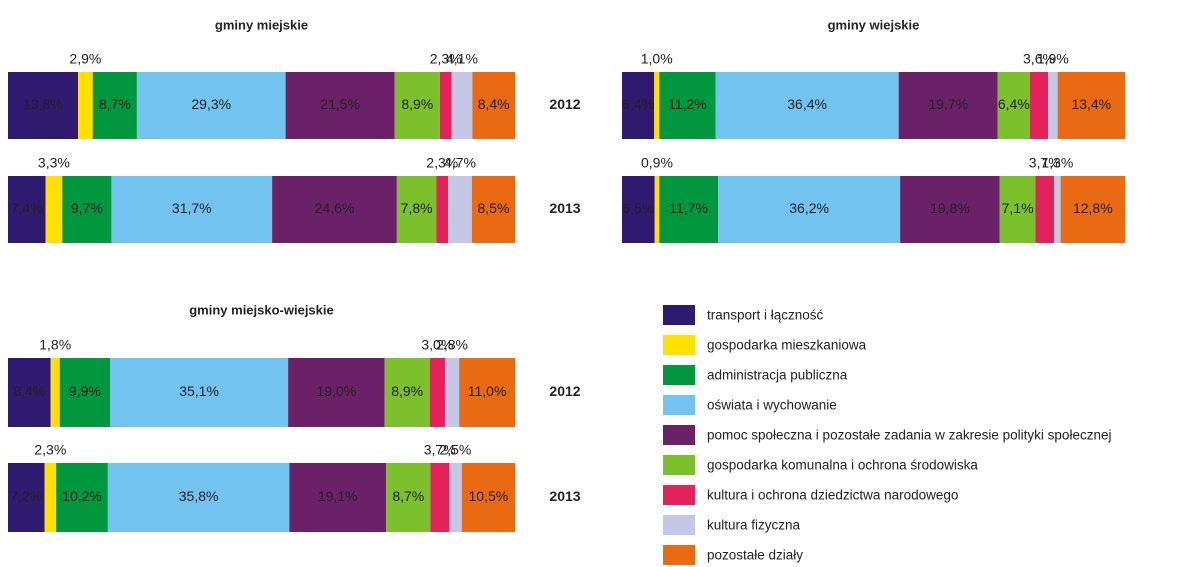 Image resolution: width=1195 pixels, height=567 pixels. I want to click on value-label: 2,9%, so click(85, 59).